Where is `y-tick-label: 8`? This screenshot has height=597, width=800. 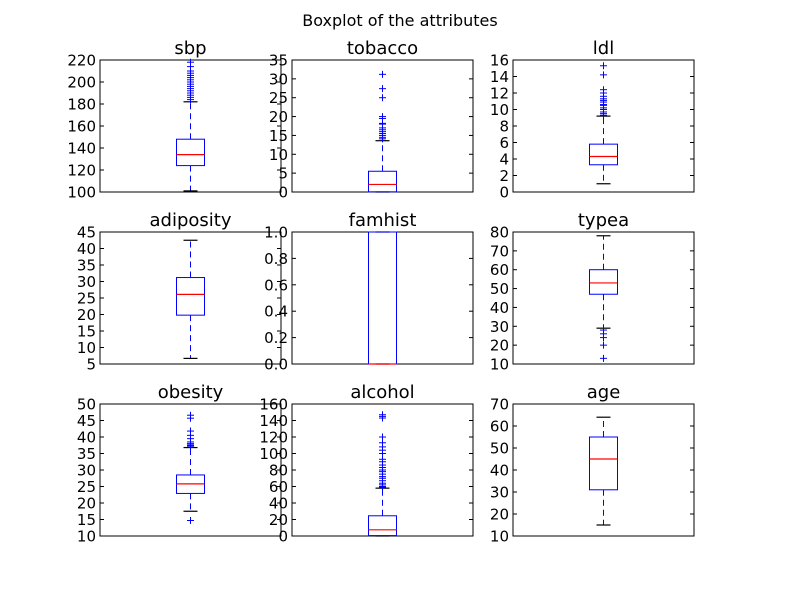 y-tick-label: 8 is located at coordinates (504, 127).